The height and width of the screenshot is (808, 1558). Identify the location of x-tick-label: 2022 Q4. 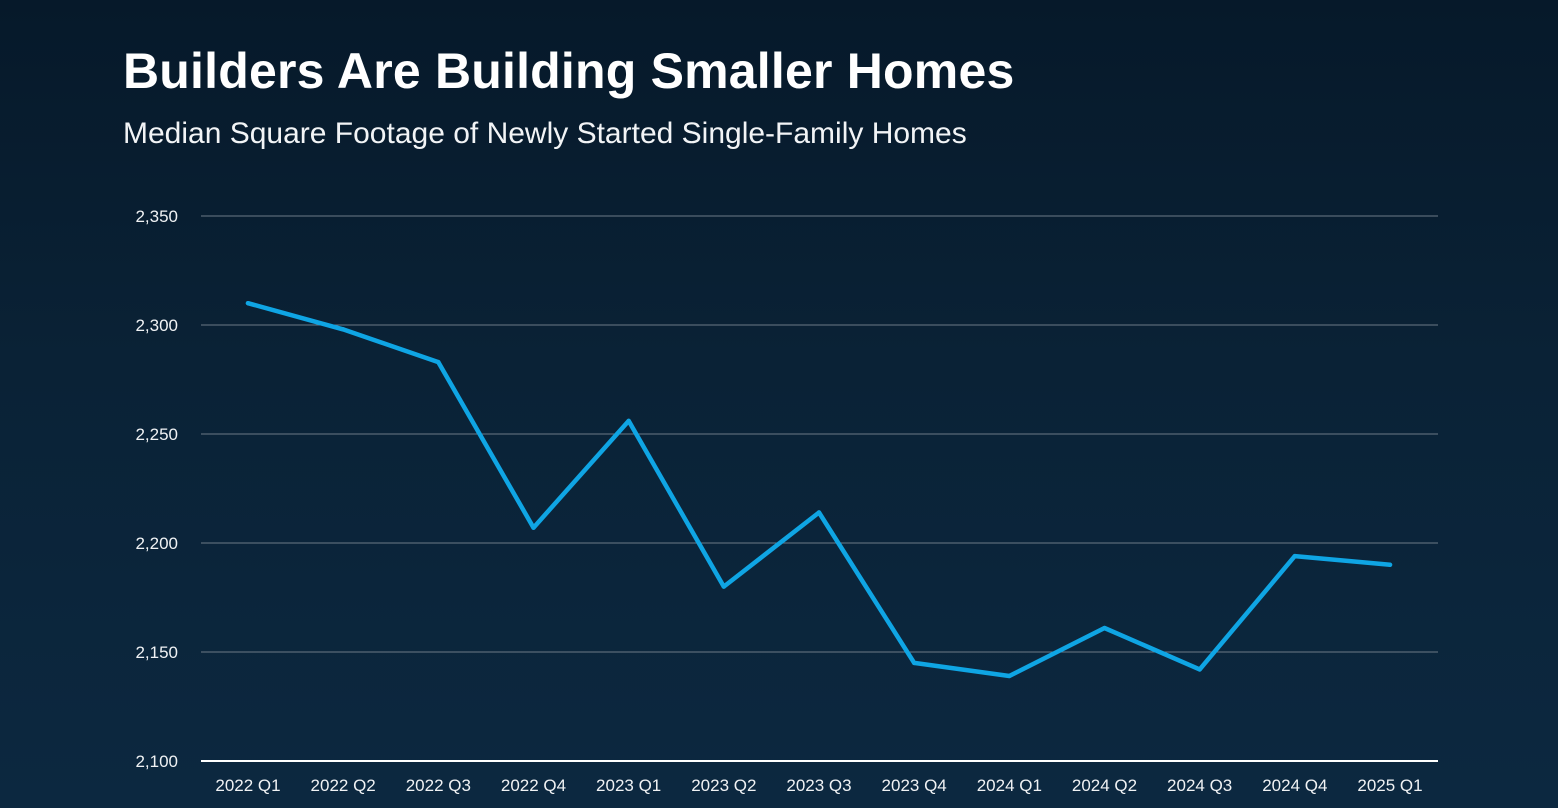
(533, 785).